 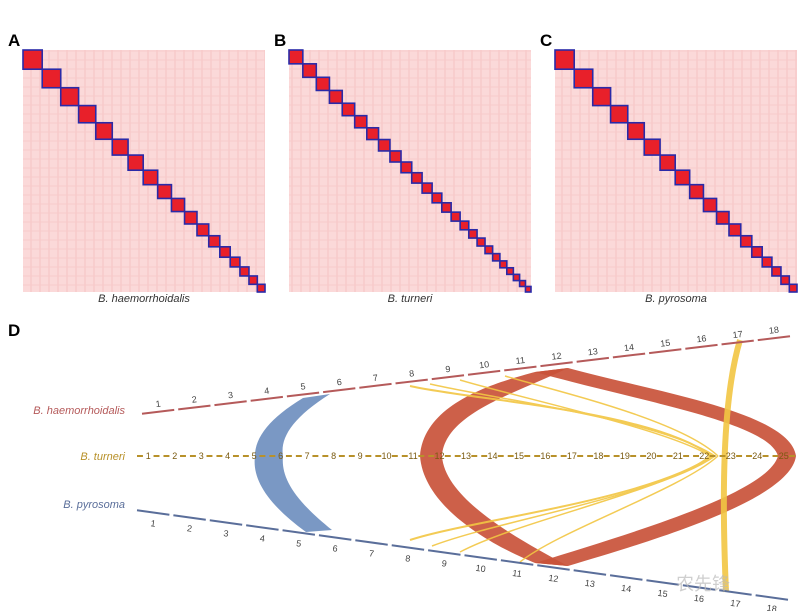 I want to click on chromosome-label: 11, so click(x=517, y=573).